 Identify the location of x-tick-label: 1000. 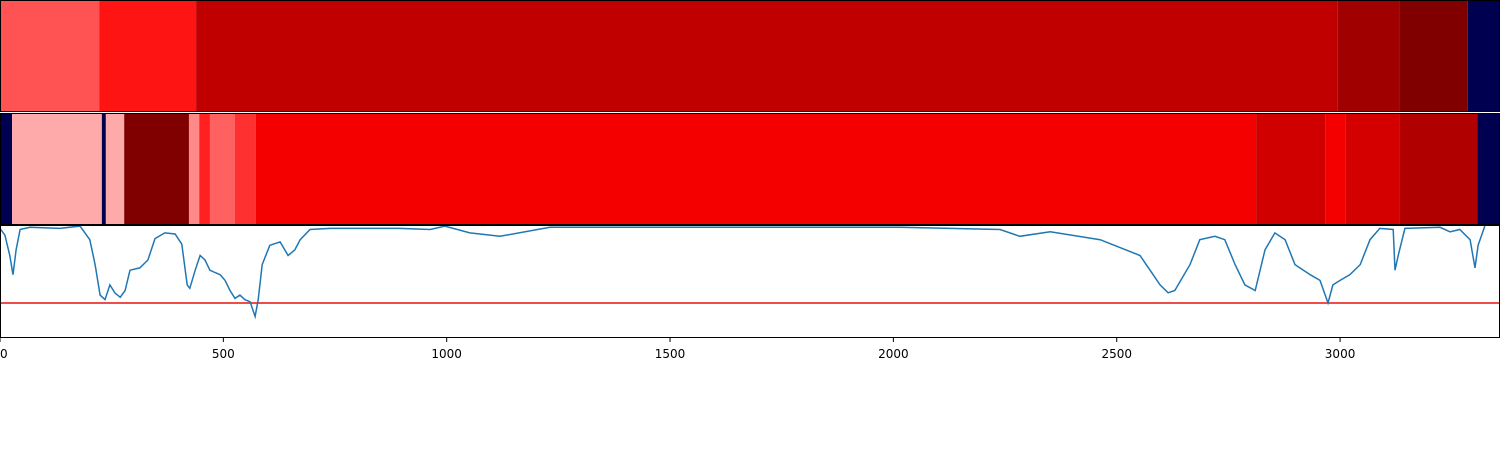
(446, 354).